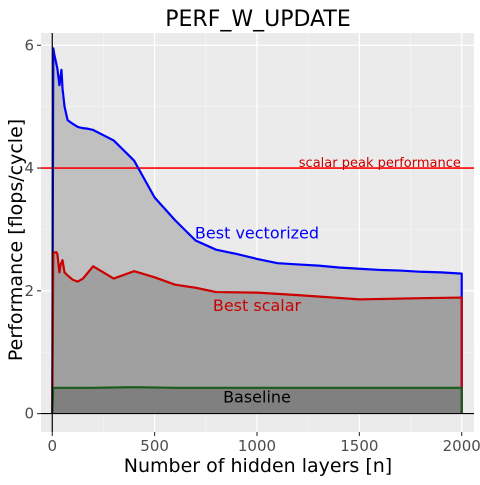  I want to click on y-tick-label: 0, so click(29, 414).